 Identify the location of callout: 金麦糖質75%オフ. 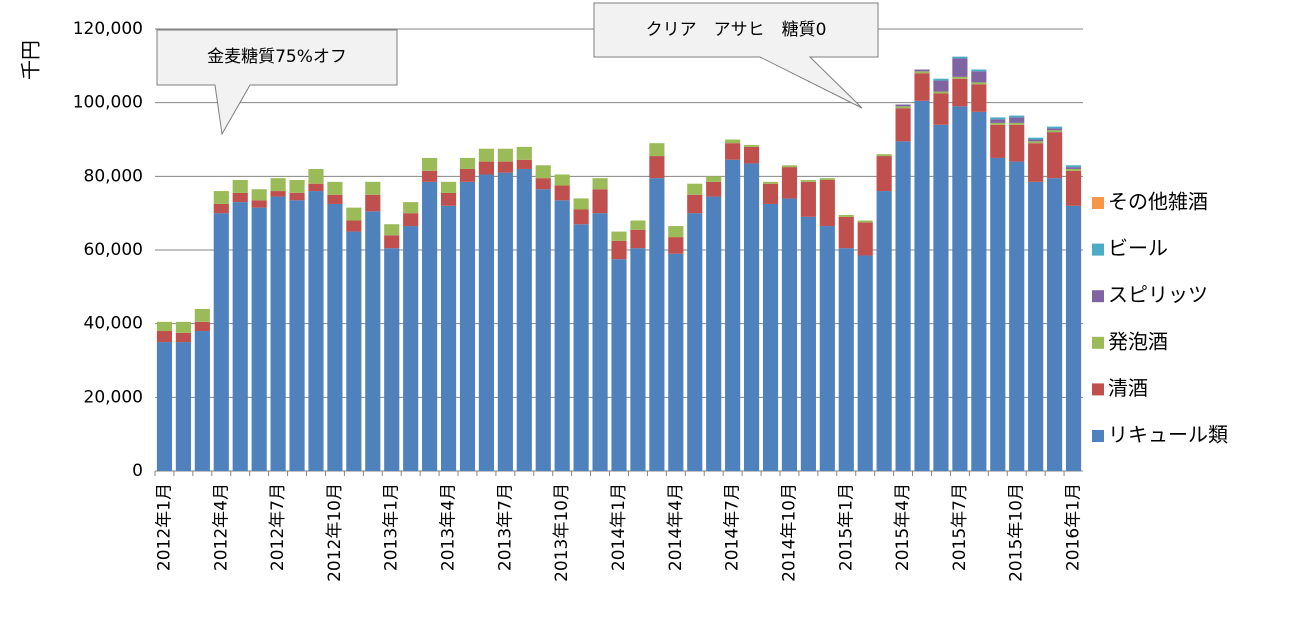
(277, 82).